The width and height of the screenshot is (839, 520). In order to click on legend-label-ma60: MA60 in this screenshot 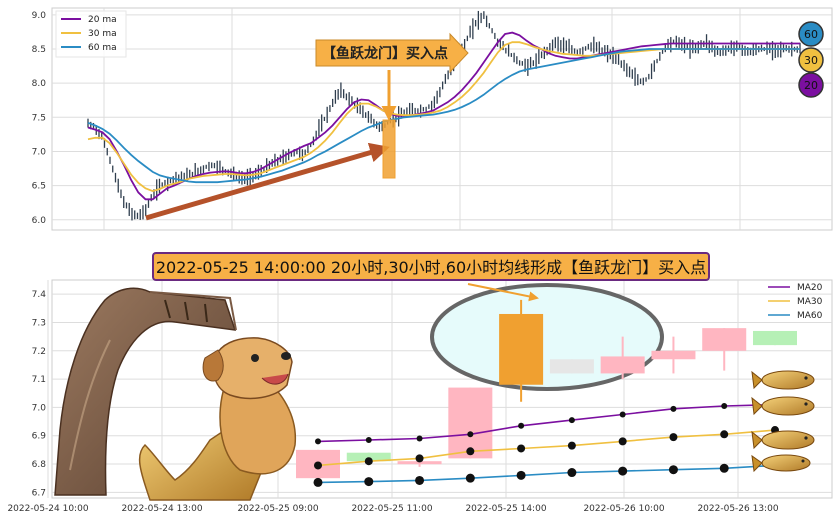, I will do `click(810, 316)`.